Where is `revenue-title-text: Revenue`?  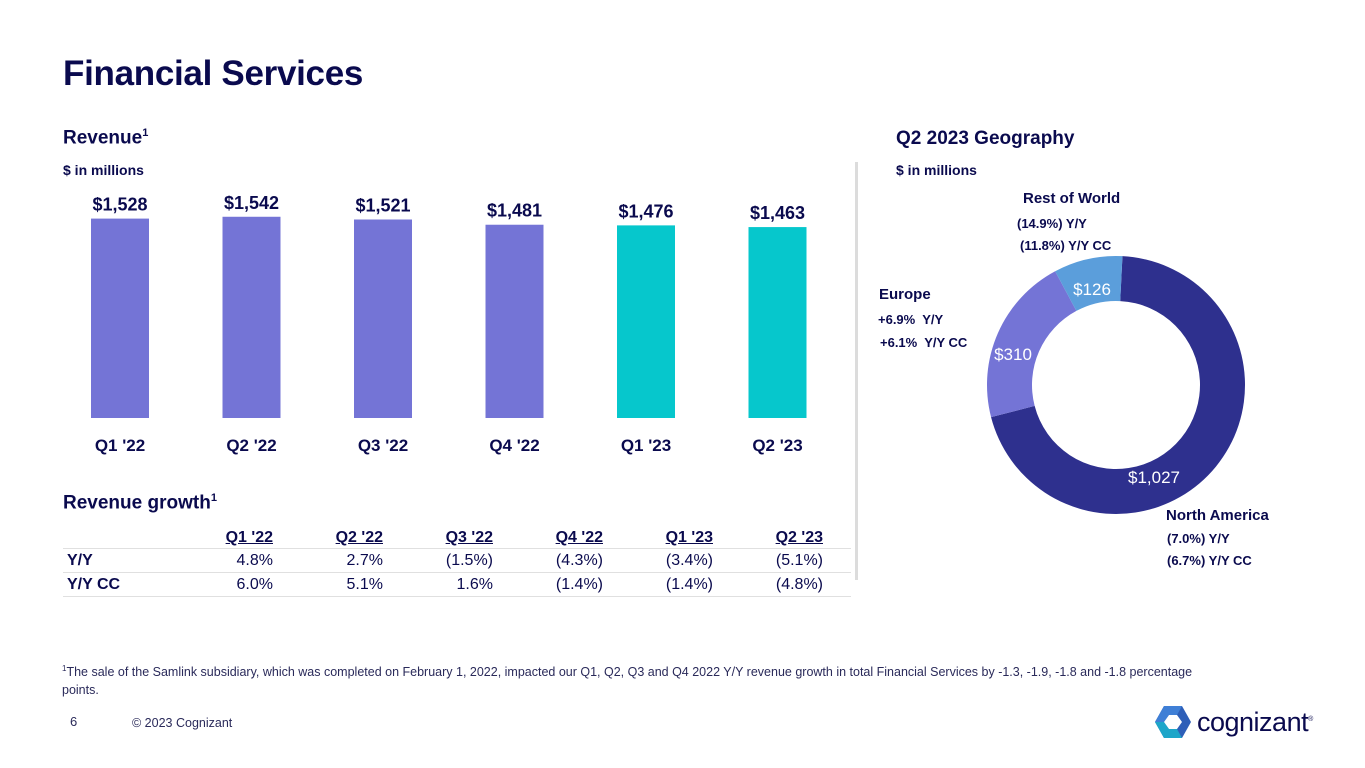
revenue-title-text: Revenue is located at coordinates (103, 138).